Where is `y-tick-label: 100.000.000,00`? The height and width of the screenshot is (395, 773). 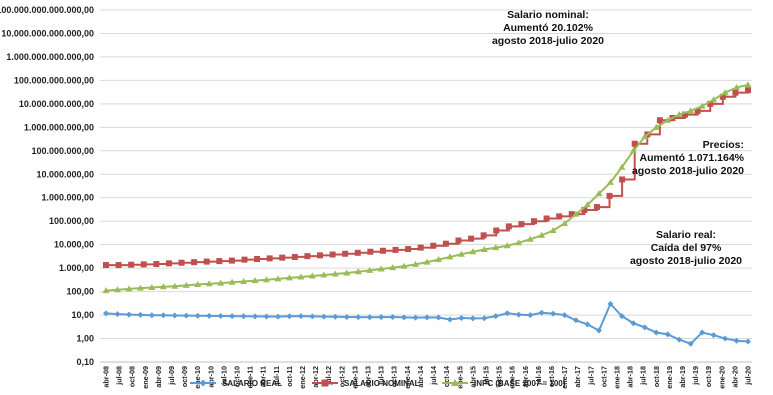 y-tick-label: 100.000.000,00 is located at coordinates (62, 151).